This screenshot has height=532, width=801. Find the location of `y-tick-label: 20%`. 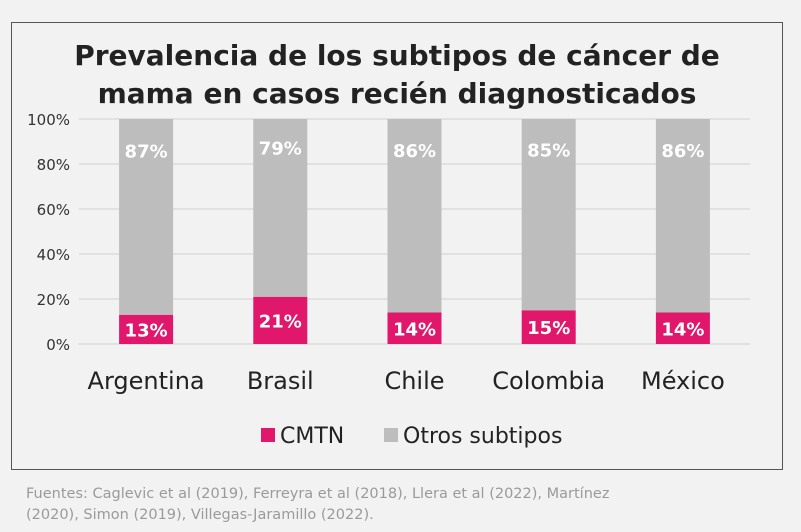

y-tick-label: 20% is located at coordinates (53, 300).